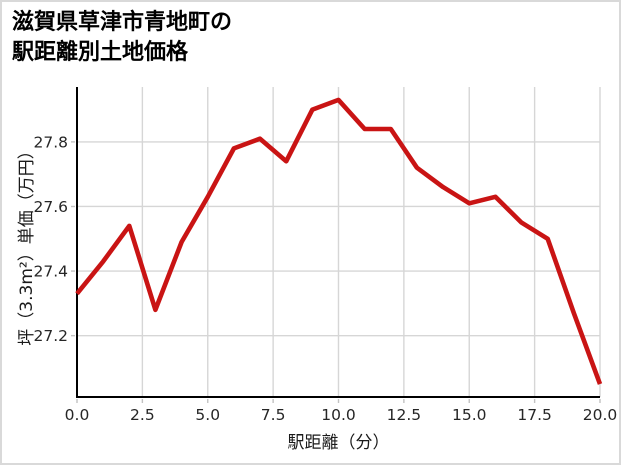 This screenshot has height=465, width=621. Describe the element at coordinates (404, 415) in the screenshot. I see `x-tick-label: 12.5` at that location.